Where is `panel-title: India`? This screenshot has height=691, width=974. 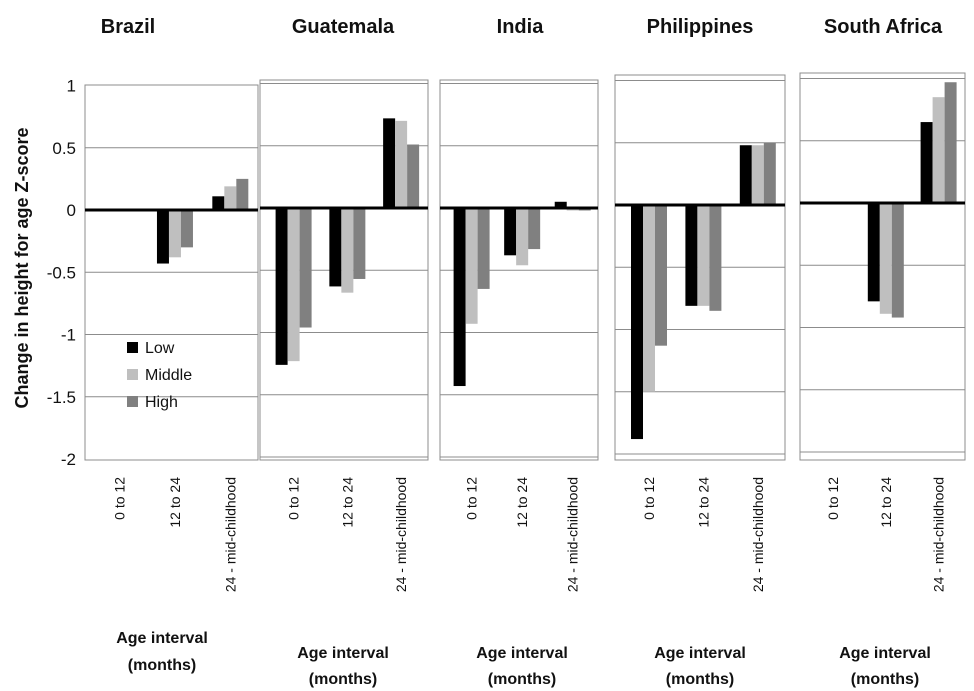
panel-title: India is located at coordinates (521, 27).